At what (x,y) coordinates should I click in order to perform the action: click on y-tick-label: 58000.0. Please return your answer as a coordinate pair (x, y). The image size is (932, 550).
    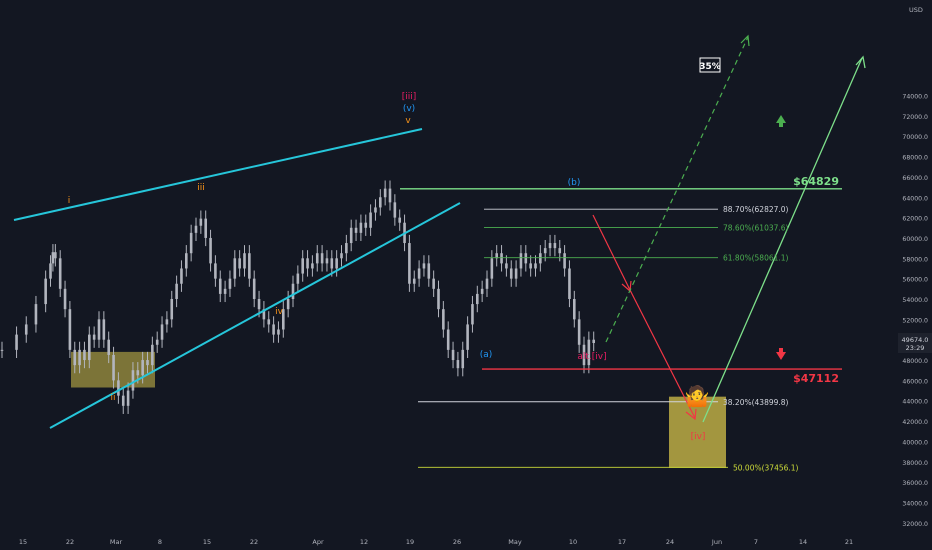
    Looking at the image, I should click on (915, 259).